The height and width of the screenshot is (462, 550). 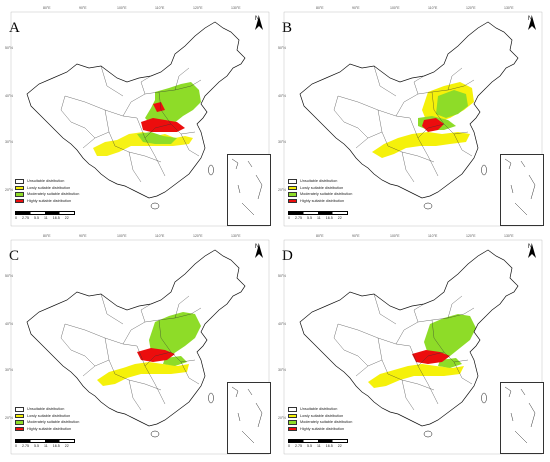 I want to click on panel-letter: C, so click(x=14, y=256).